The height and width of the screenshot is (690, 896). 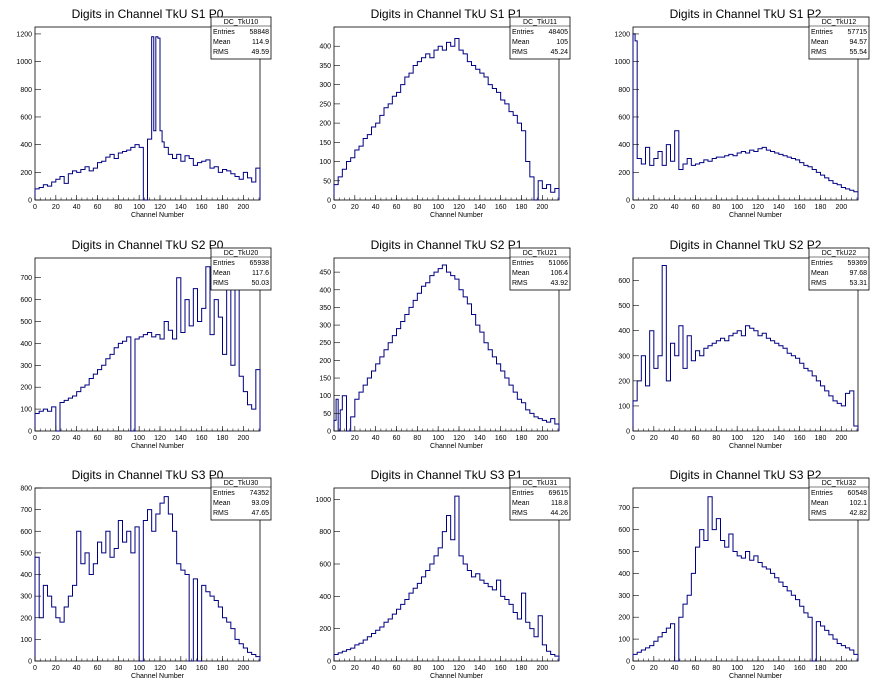 I want to click on x-tick-label: 200, so click(x=243, y=207).